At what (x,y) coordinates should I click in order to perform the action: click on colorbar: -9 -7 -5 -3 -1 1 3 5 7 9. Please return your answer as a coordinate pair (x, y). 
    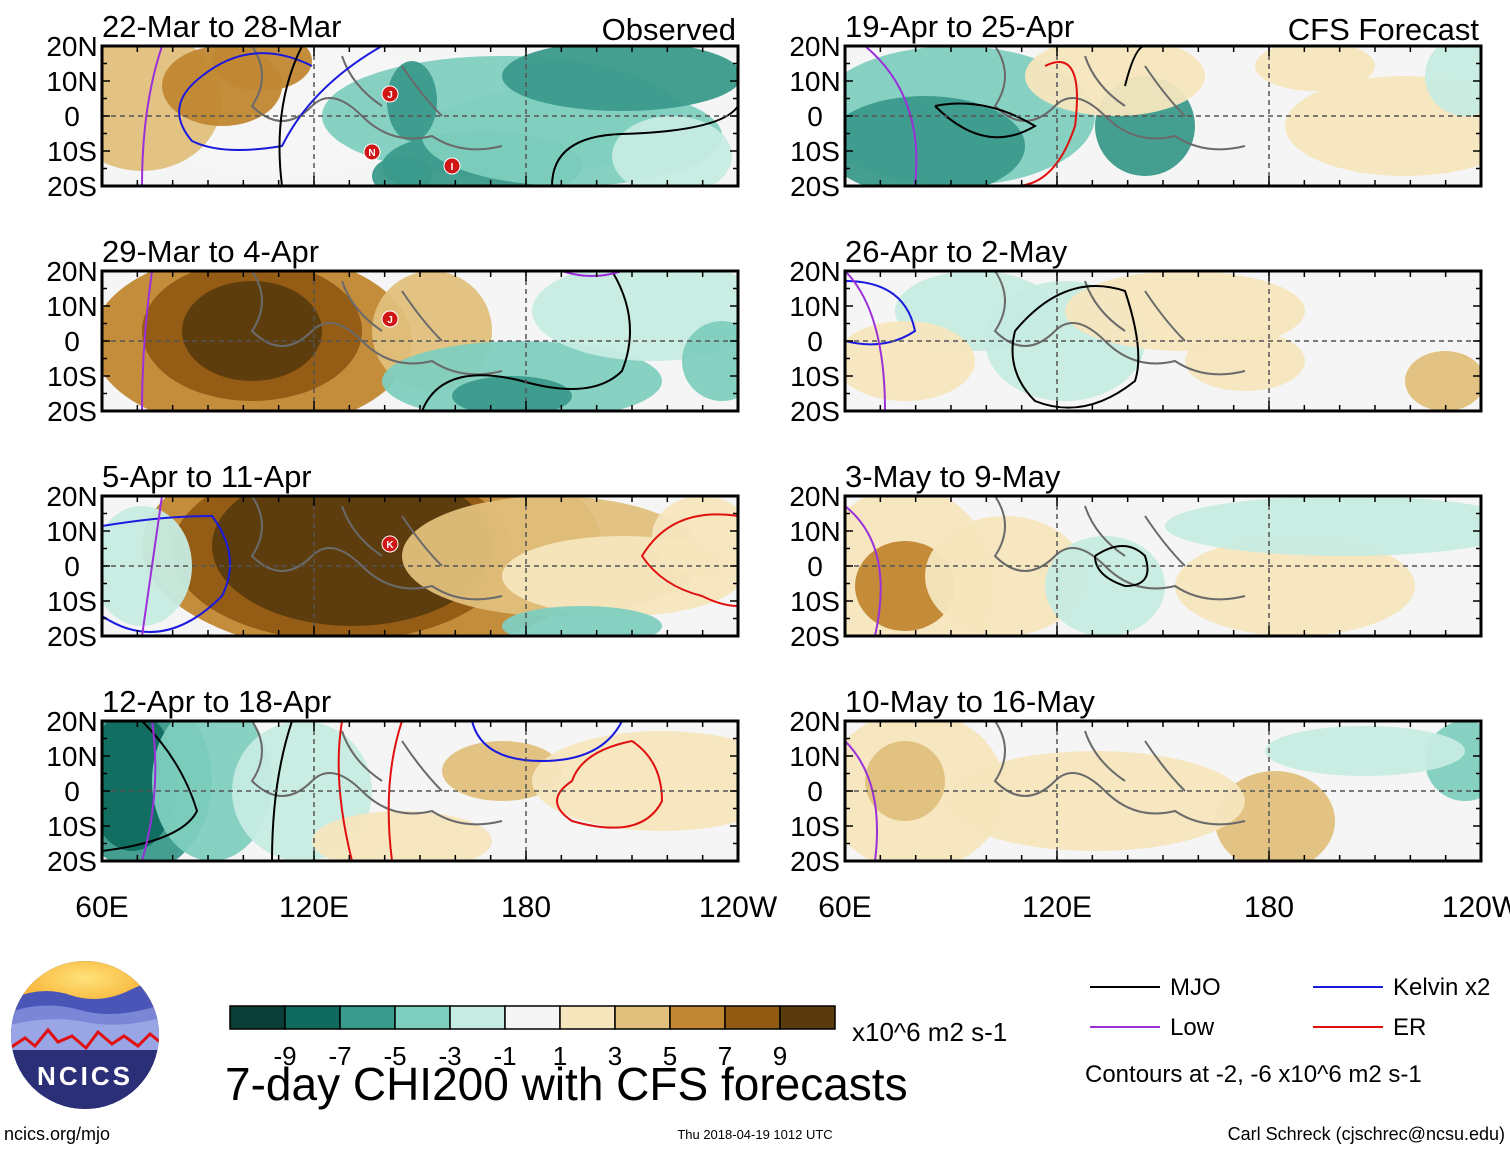
    Looking at the image, I should click on (532, 1038).